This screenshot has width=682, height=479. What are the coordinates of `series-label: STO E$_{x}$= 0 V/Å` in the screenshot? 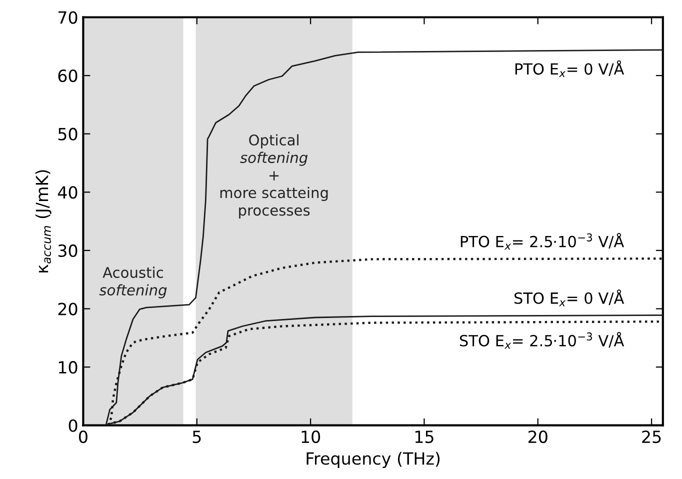 It's located at (569, 298).